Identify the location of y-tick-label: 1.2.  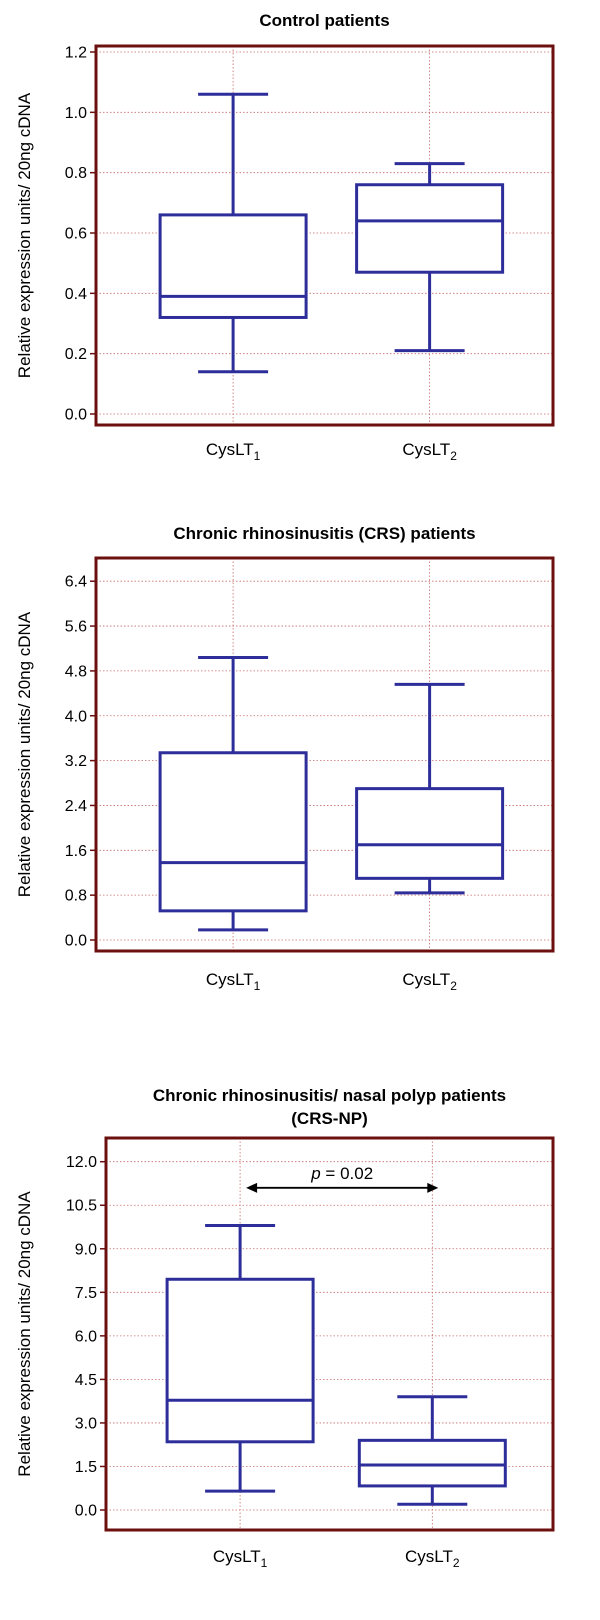
(76, 53).